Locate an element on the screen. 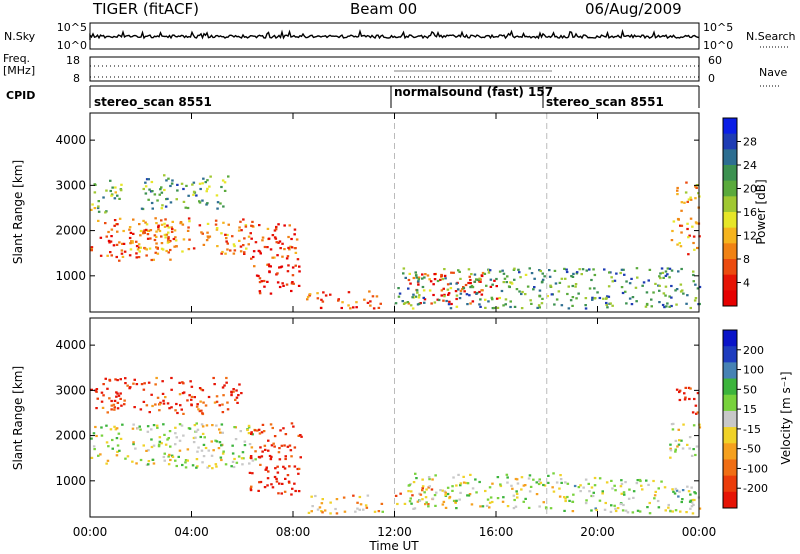 This screenshot has height=554, width=800. power-colorbar-tick-label: 12 is located at coordinates (750, 236).